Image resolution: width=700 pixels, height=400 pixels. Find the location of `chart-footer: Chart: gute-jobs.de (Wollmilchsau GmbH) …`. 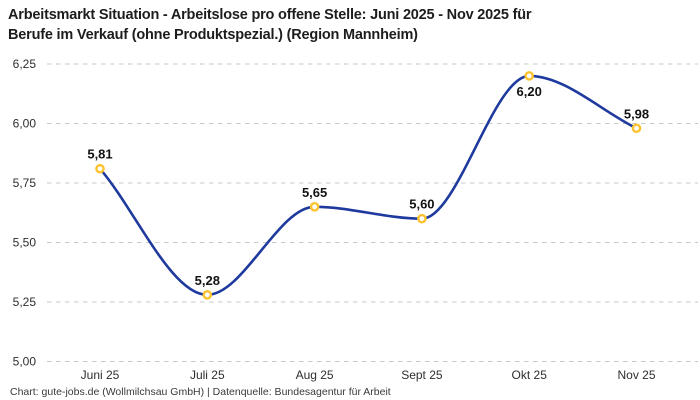

chart-footer: Chart: gute-jobs.de (Wollmilchsau GmbH) … is located at coordinates (200, 392).